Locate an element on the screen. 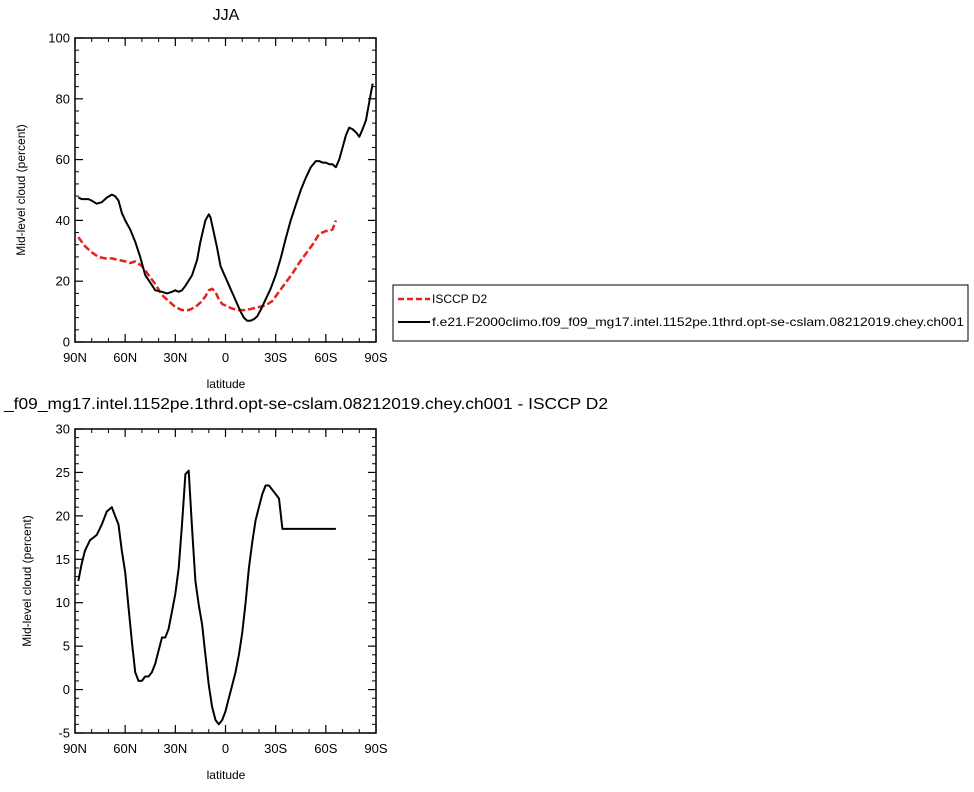 The width and height of the screenshot is (974, 792). bottom-y-tick-label: 20 is located at coordinates (63, 515).